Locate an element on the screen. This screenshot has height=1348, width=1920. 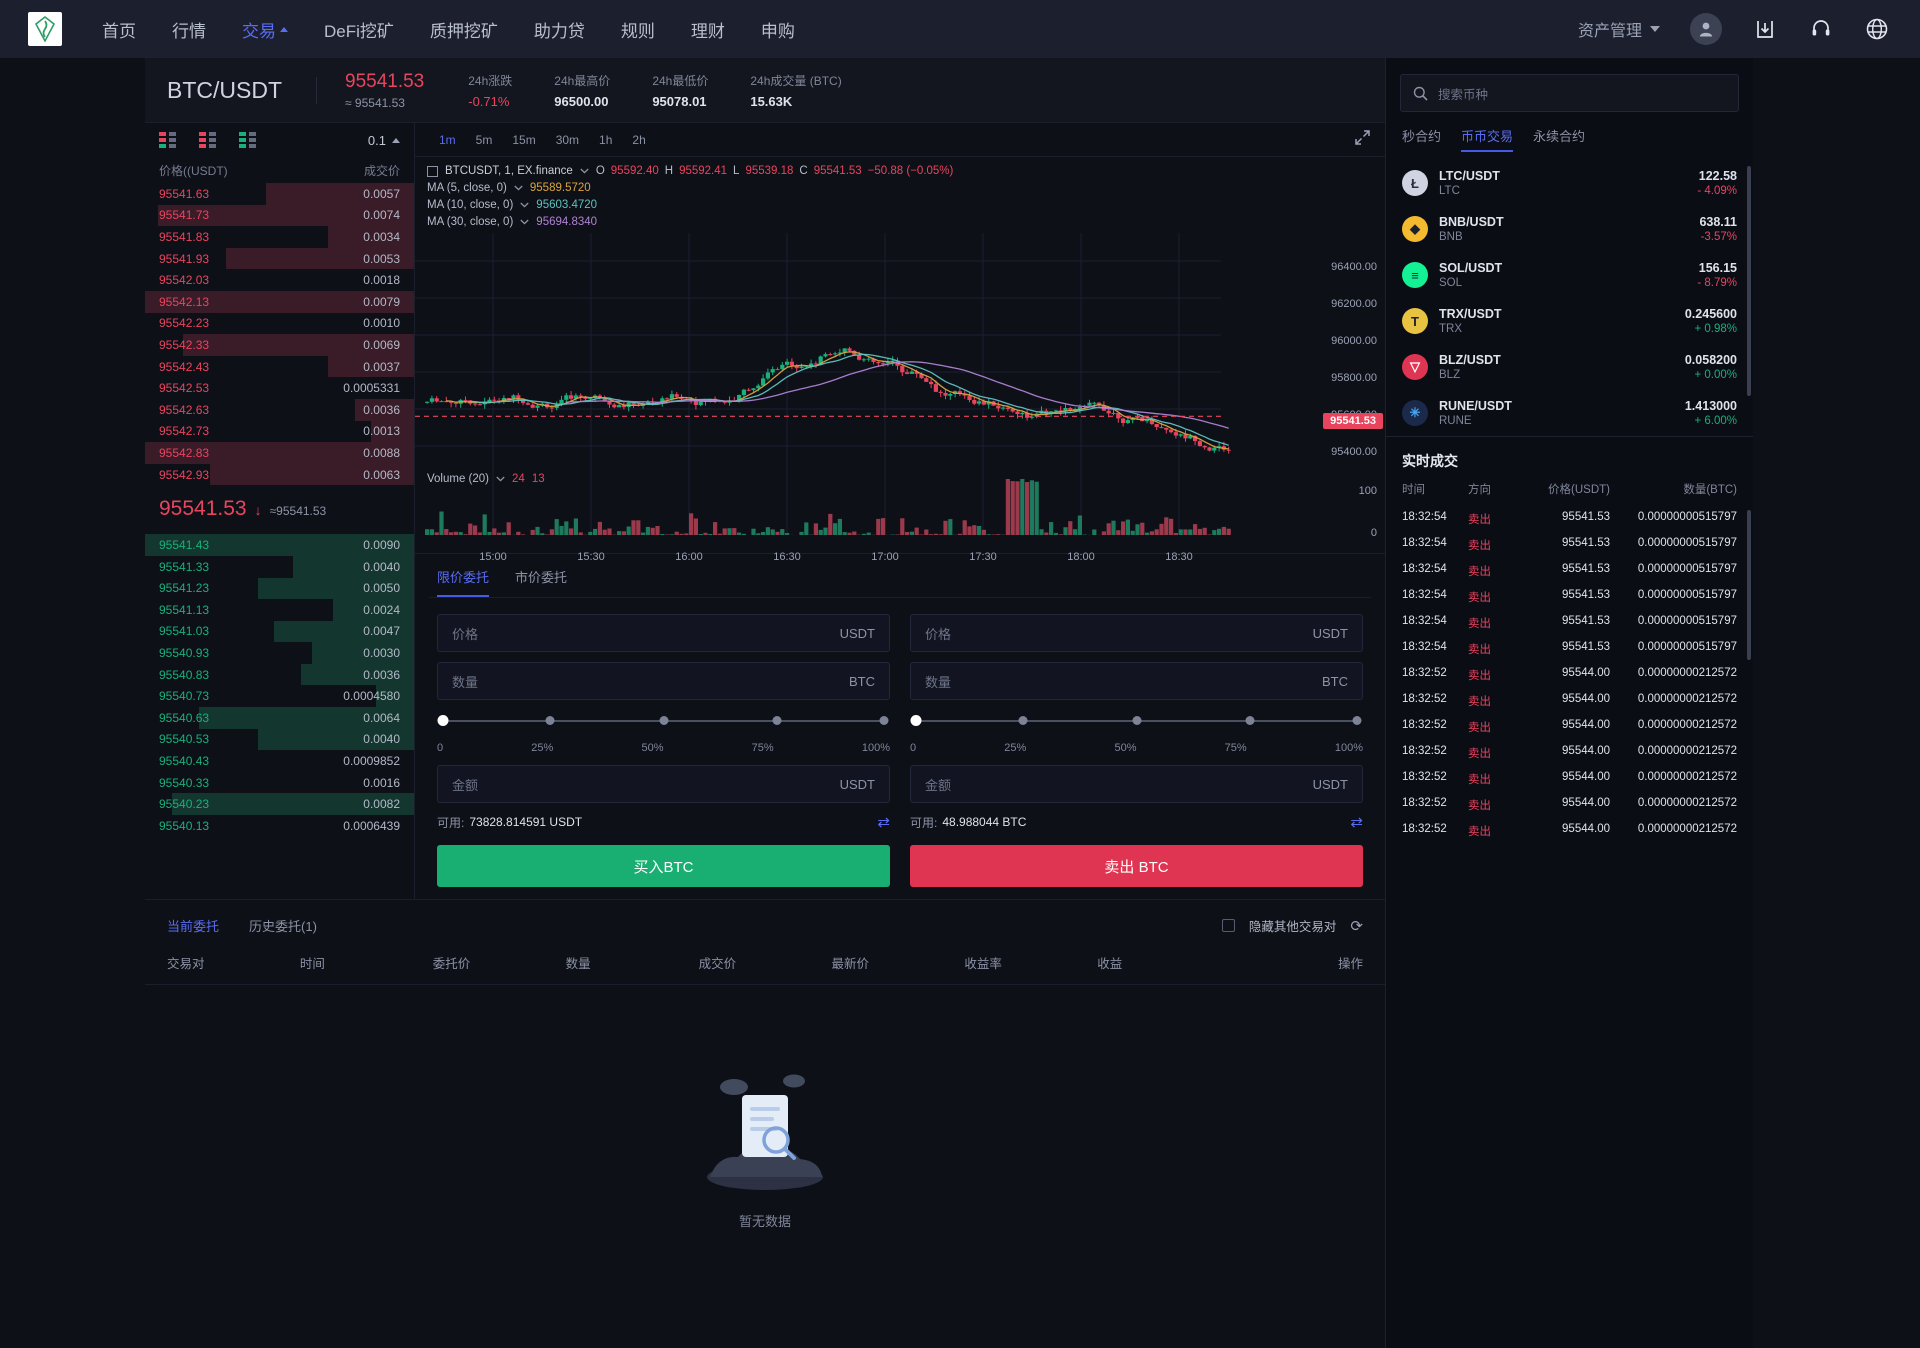
sell-amount-slider is located at coordinates (1136, 724).